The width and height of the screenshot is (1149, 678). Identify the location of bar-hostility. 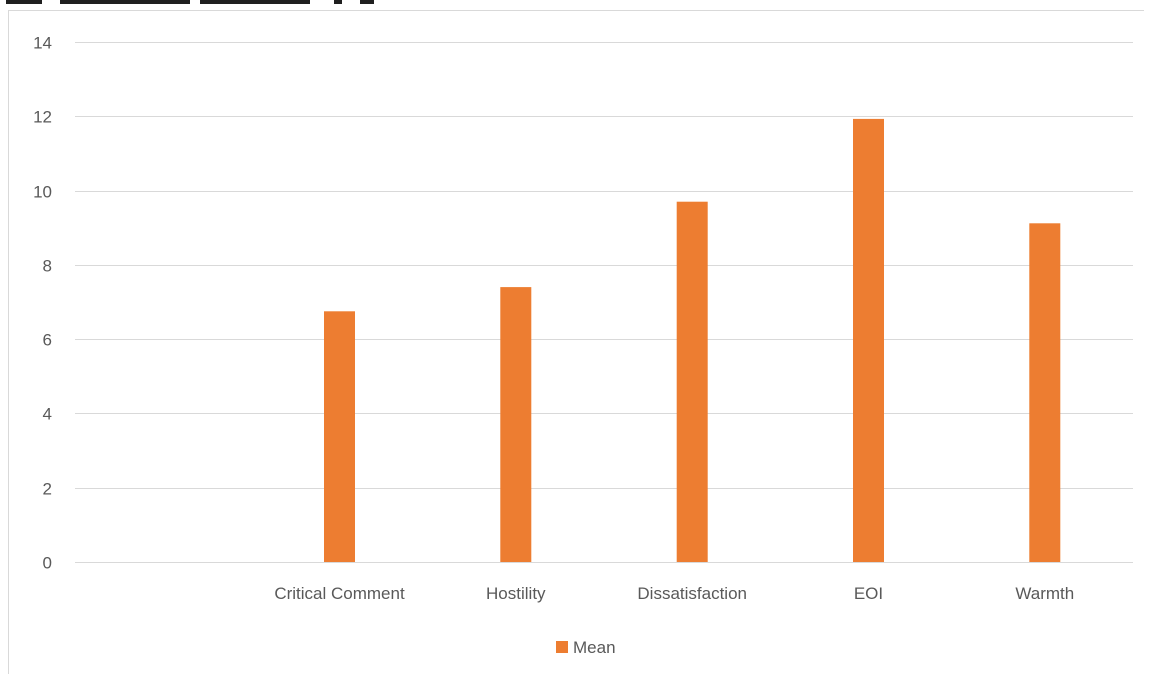
(516, 424).